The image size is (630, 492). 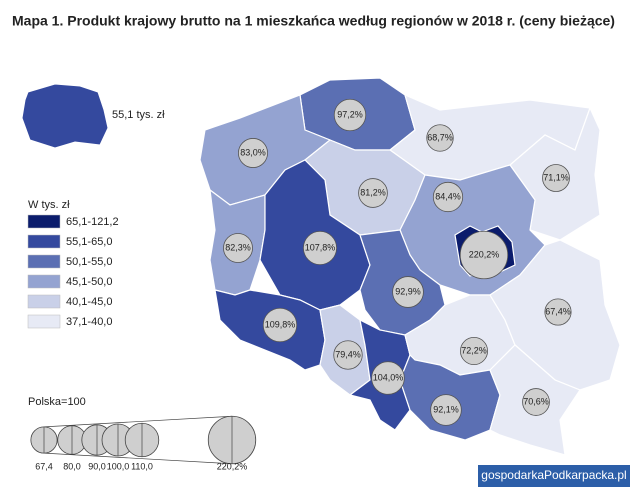 What do you see at coordinates (89, 302) in the screenshot?
I see `legend-label: 40,1-45,0` at bounding box center [89, 302].